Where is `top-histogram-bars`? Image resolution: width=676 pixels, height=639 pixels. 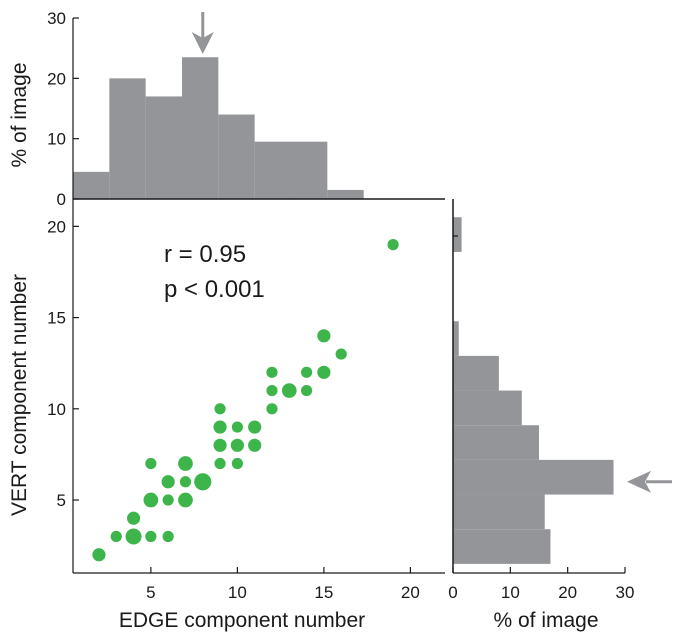
top-histogram-bars is located at coordinates (218, 128).